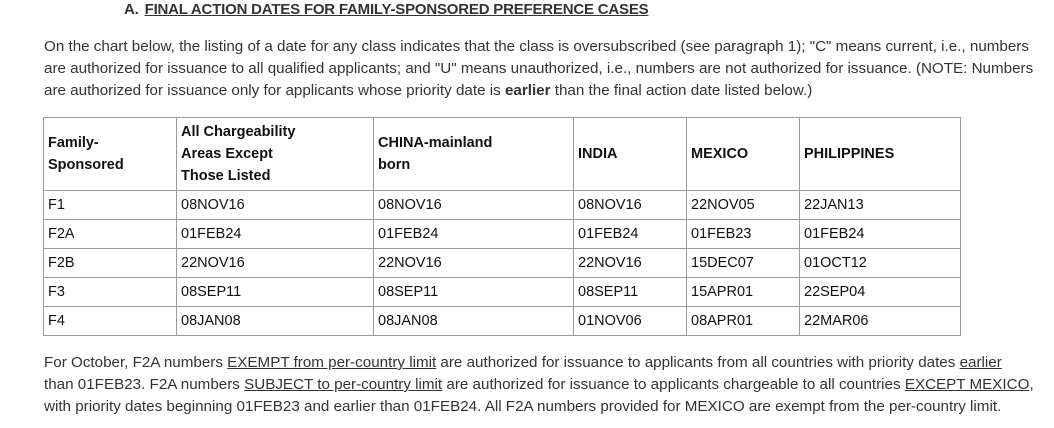 This screenshot has height=428, width=1054. I want to click on table-row: F2B 22NOV16 22NOV16 22NOV16 15DEC07 01OCT12, so click(502, 263).